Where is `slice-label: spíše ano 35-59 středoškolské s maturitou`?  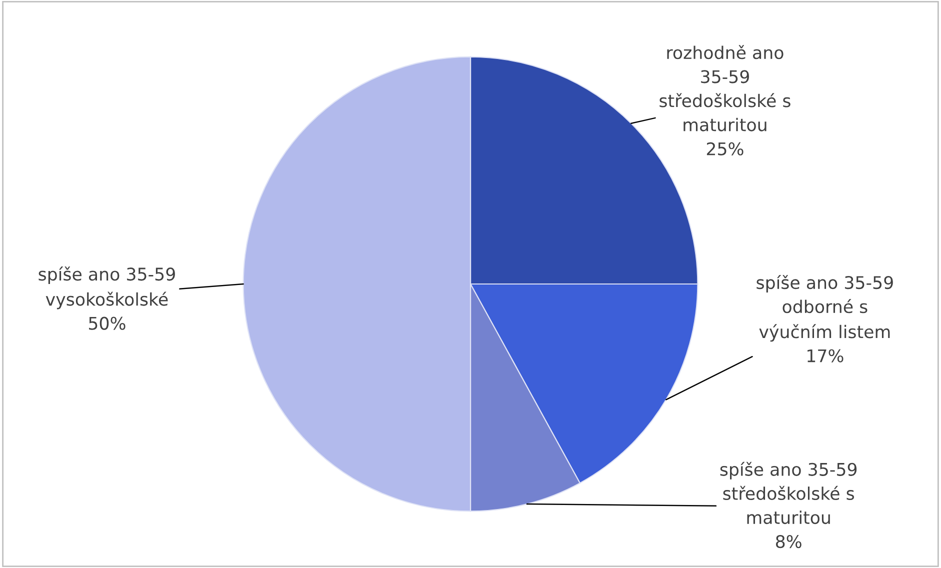
slice-label: spíše ano 35-59 středoškolské s maturitou is located at coordinates (788, 493).